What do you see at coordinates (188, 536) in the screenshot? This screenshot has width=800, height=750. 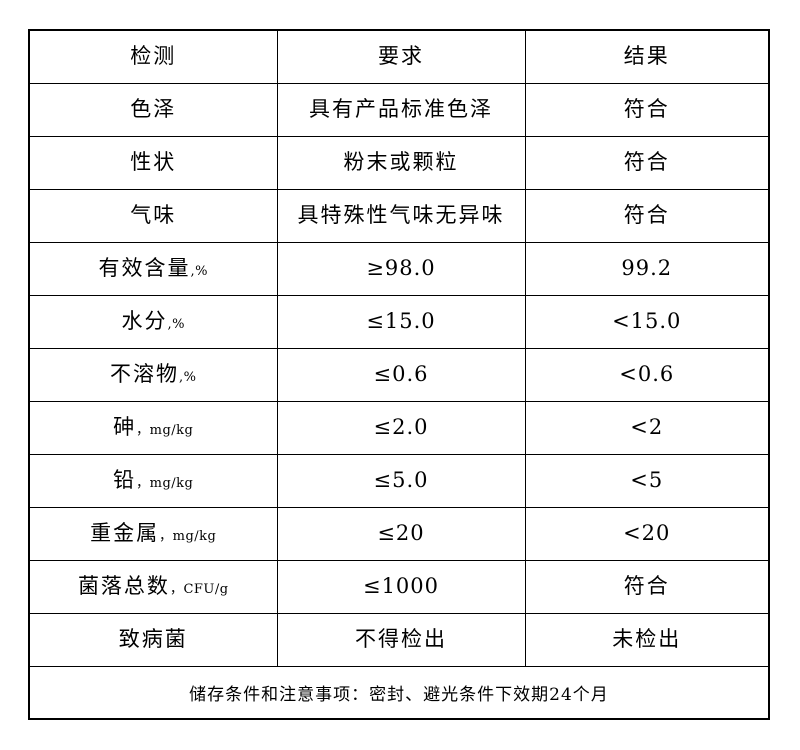 I see `cell-item-8-unit: ，mg/kg` at bounding box center [188, 536].